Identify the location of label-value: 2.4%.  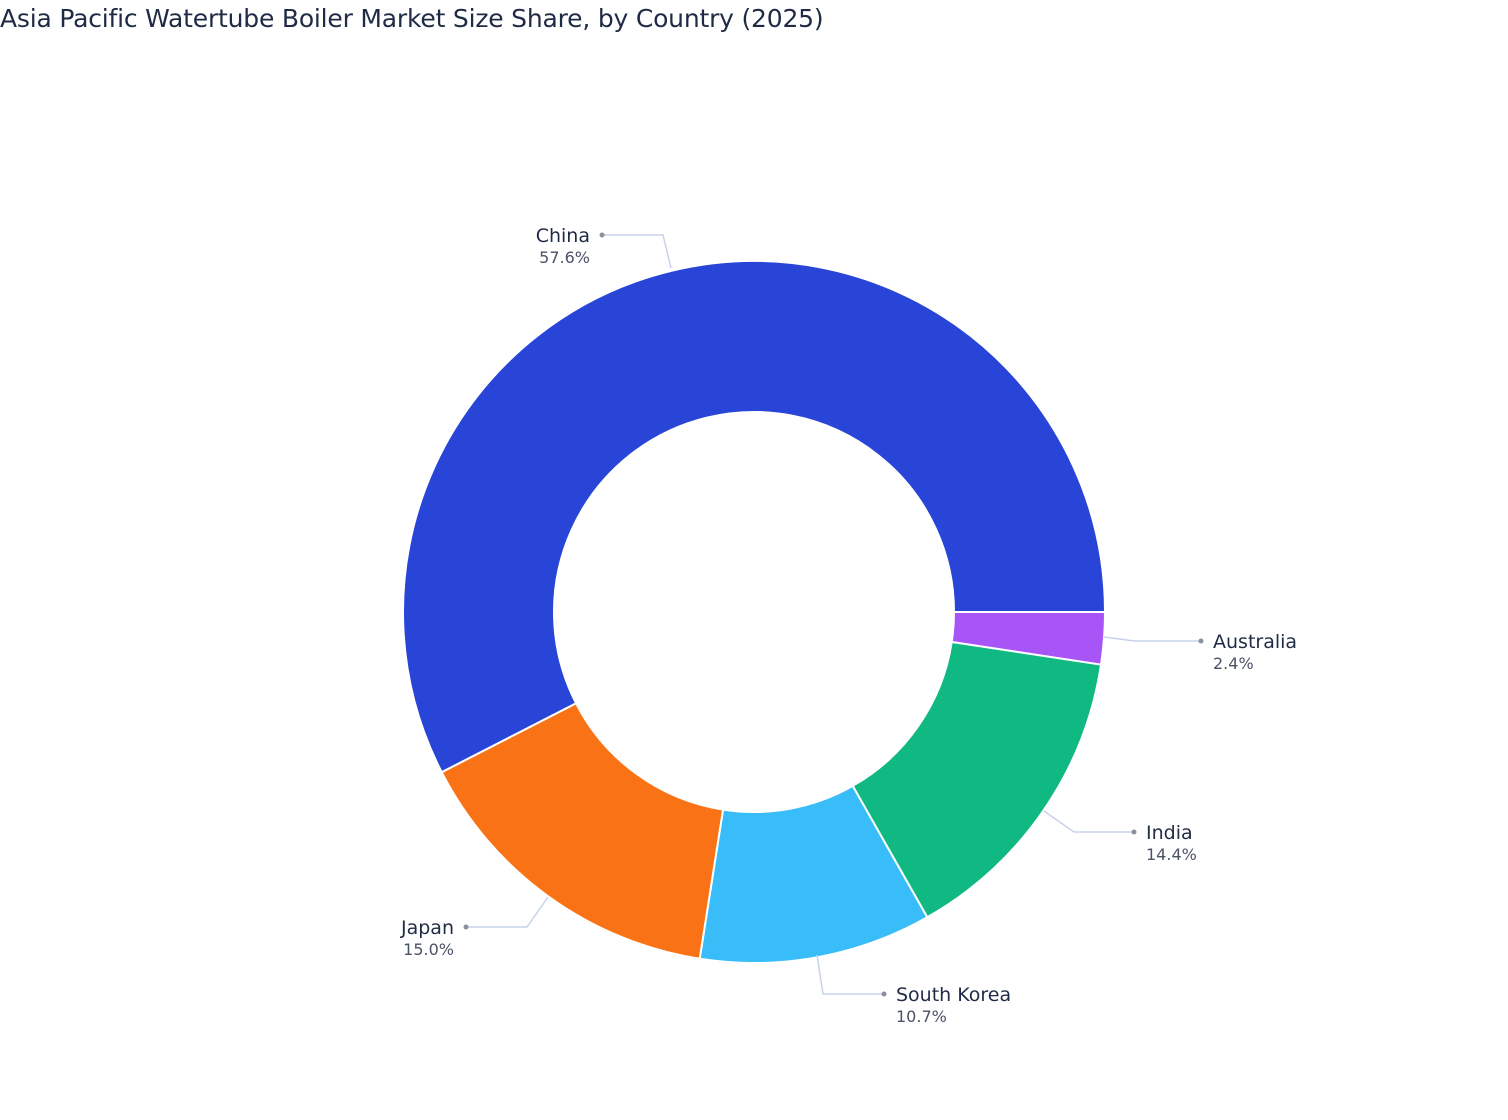
(1233, 663).